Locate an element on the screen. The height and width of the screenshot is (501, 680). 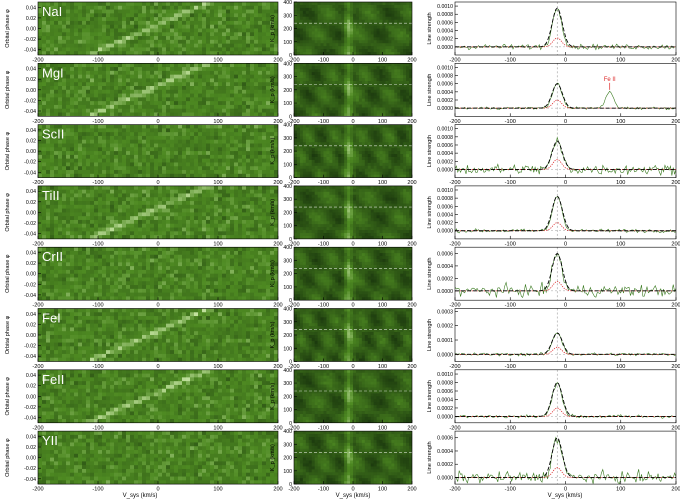
x-tick-label: 100 is located at coordinates (620, 183).